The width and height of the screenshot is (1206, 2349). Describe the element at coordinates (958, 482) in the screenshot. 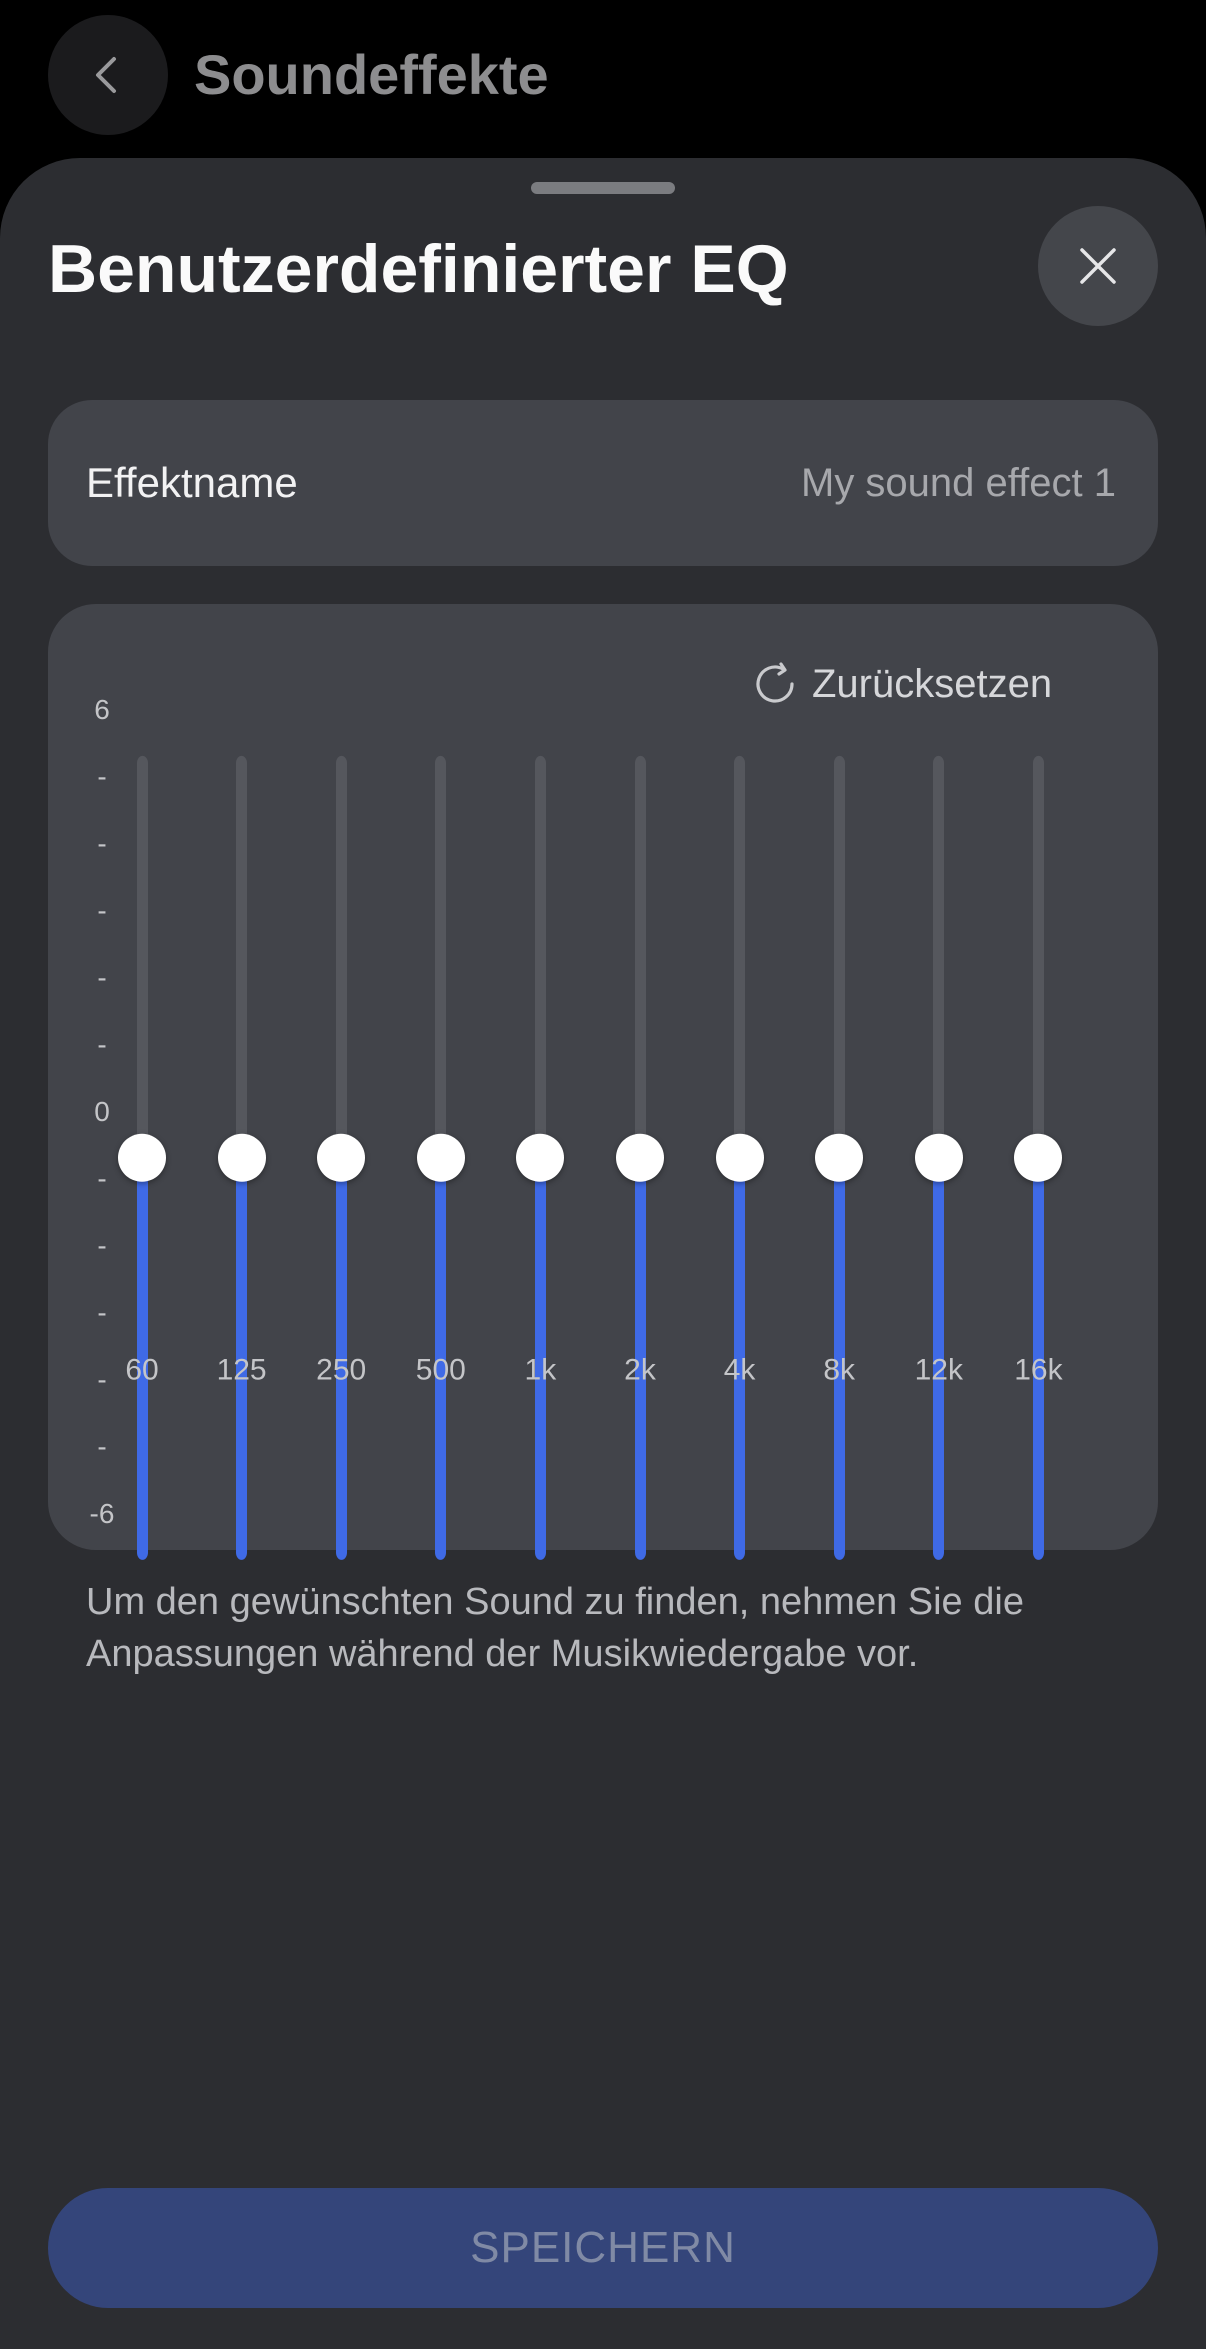

I see `effect-name-value: My sound effect 1` at that location.